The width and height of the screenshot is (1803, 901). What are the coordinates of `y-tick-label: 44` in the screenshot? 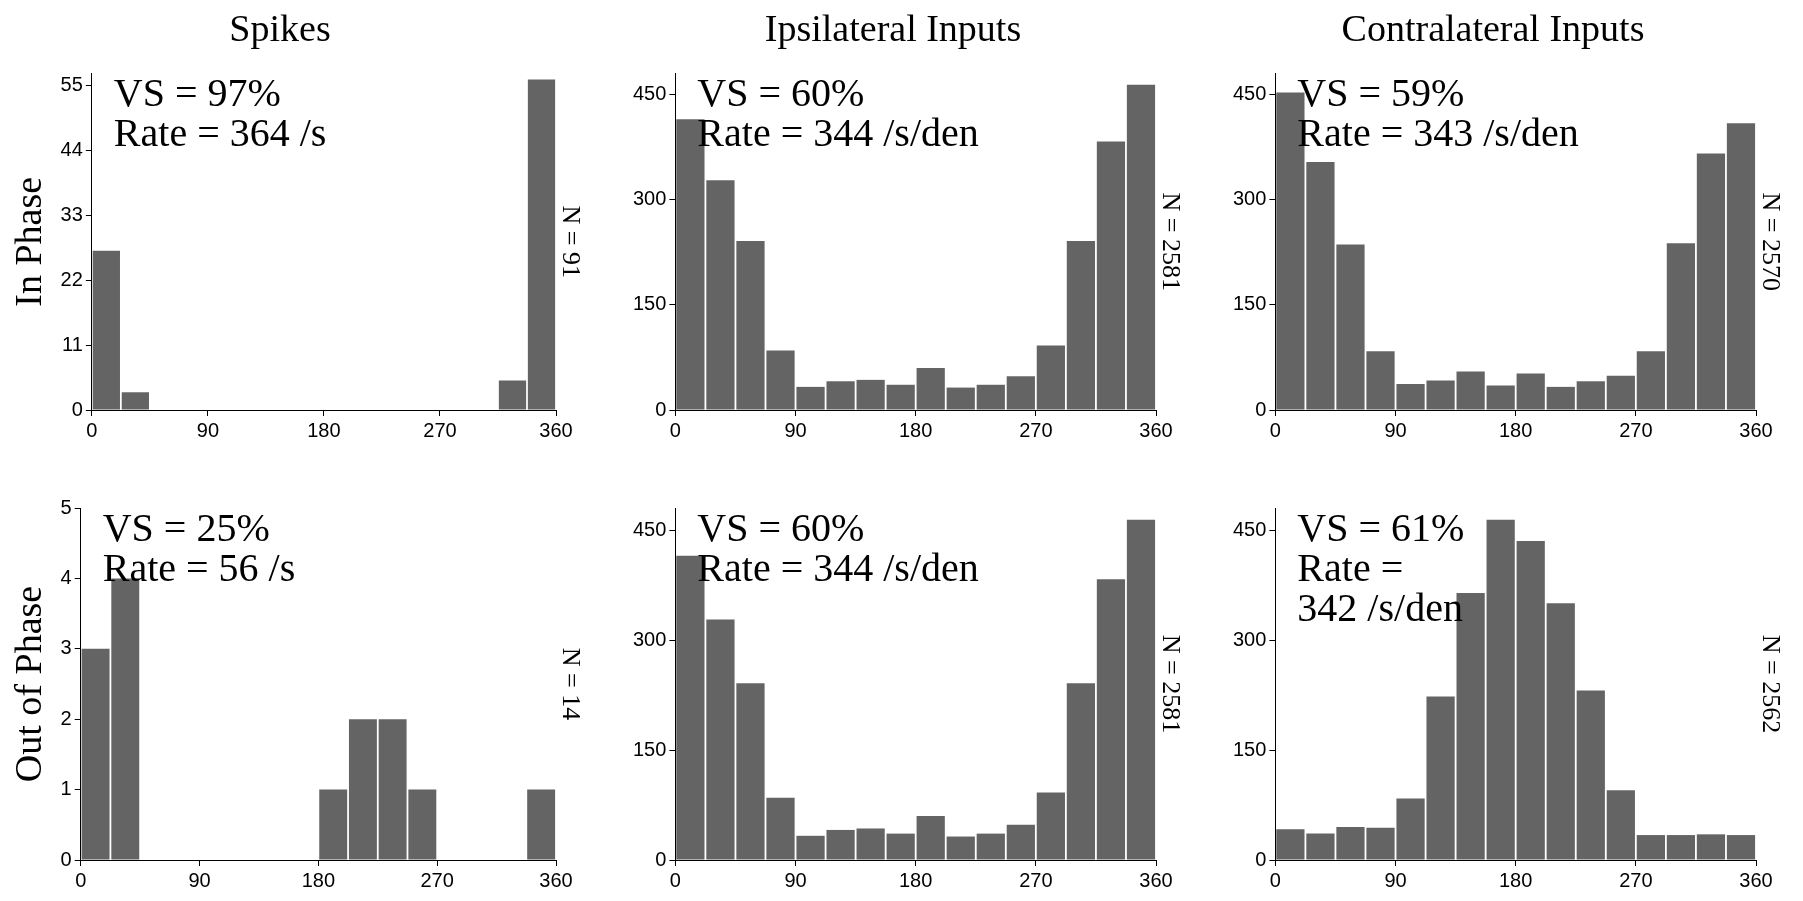 It's located at (71, 148).